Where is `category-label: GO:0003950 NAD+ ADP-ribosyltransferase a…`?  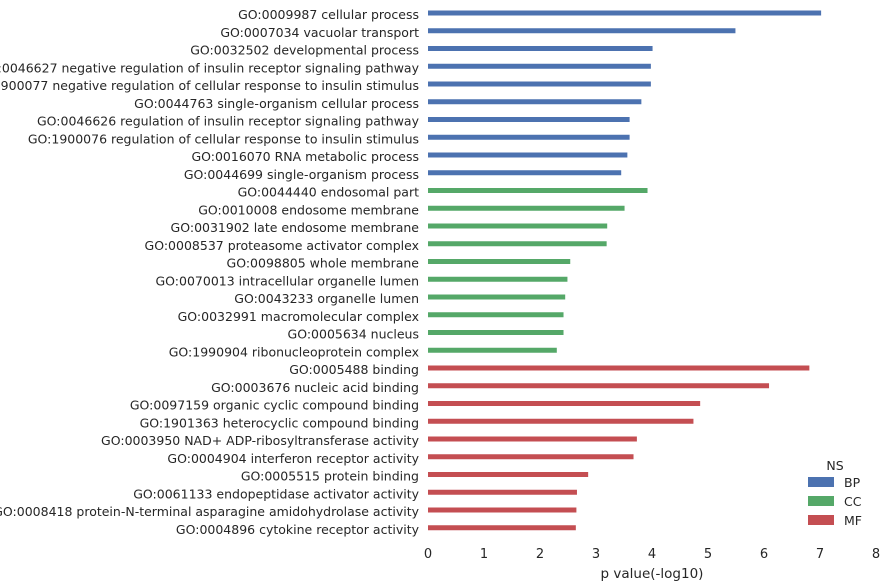 category-label: GO:0003950 NAD+ ADP-ribosyltransferase a… is located at coordinates (260, 440).